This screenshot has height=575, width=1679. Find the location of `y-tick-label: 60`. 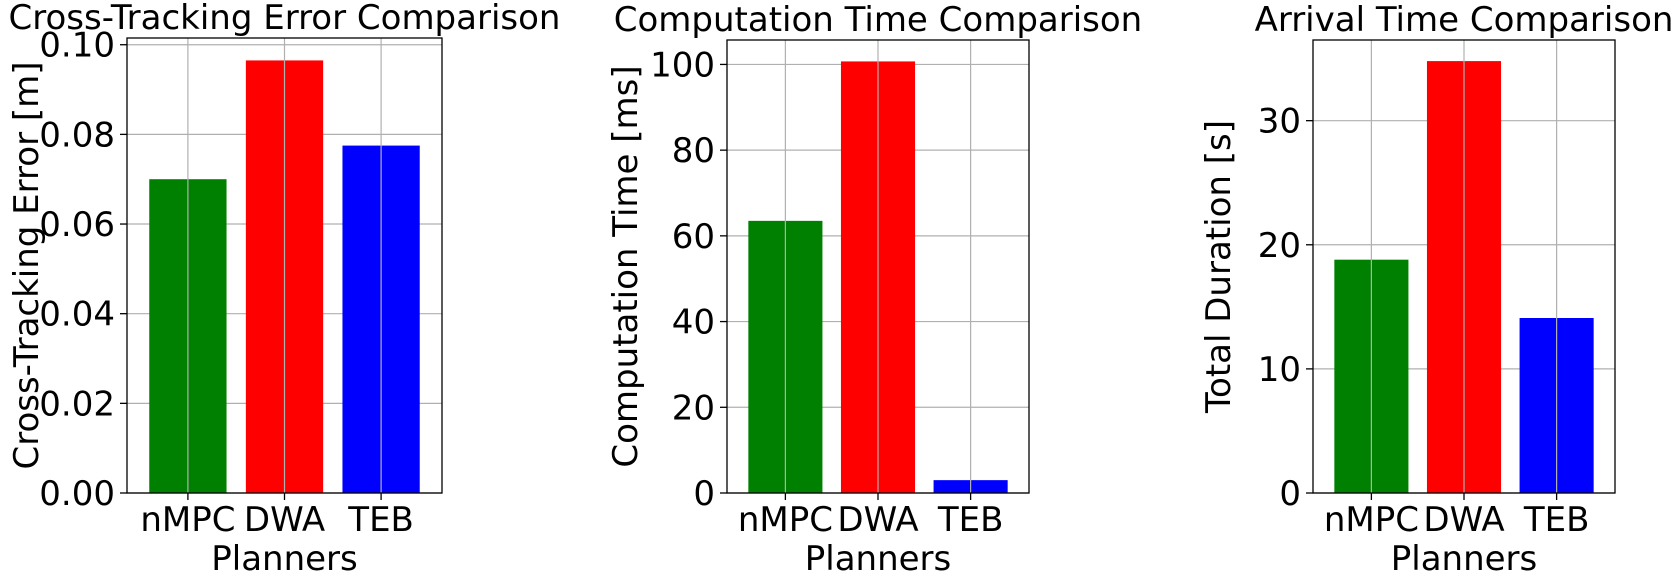

y-tick-label: 60 is located at coordinates (693, 237).